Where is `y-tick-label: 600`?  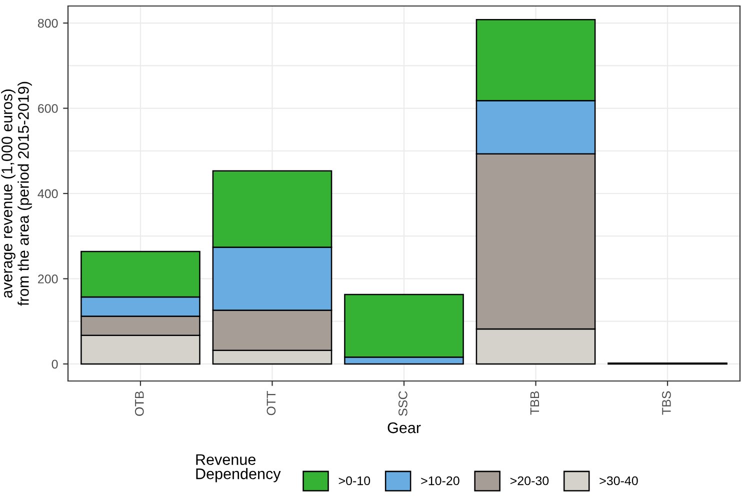 y-tick-label: 600 is located at coordinates (48, 108).